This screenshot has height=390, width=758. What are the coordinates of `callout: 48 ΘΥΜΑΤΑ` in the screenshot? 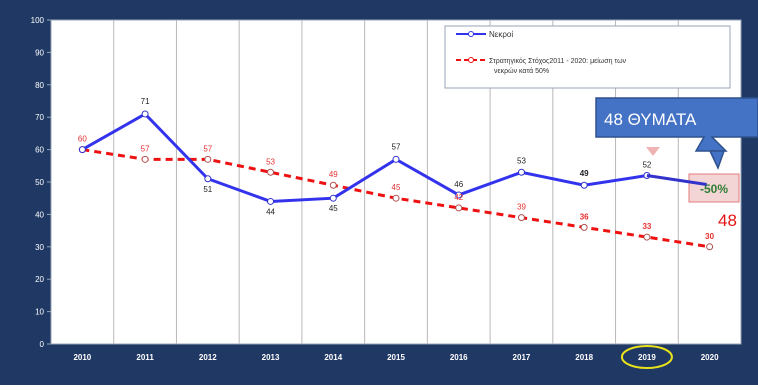 It's located at (676, 133).